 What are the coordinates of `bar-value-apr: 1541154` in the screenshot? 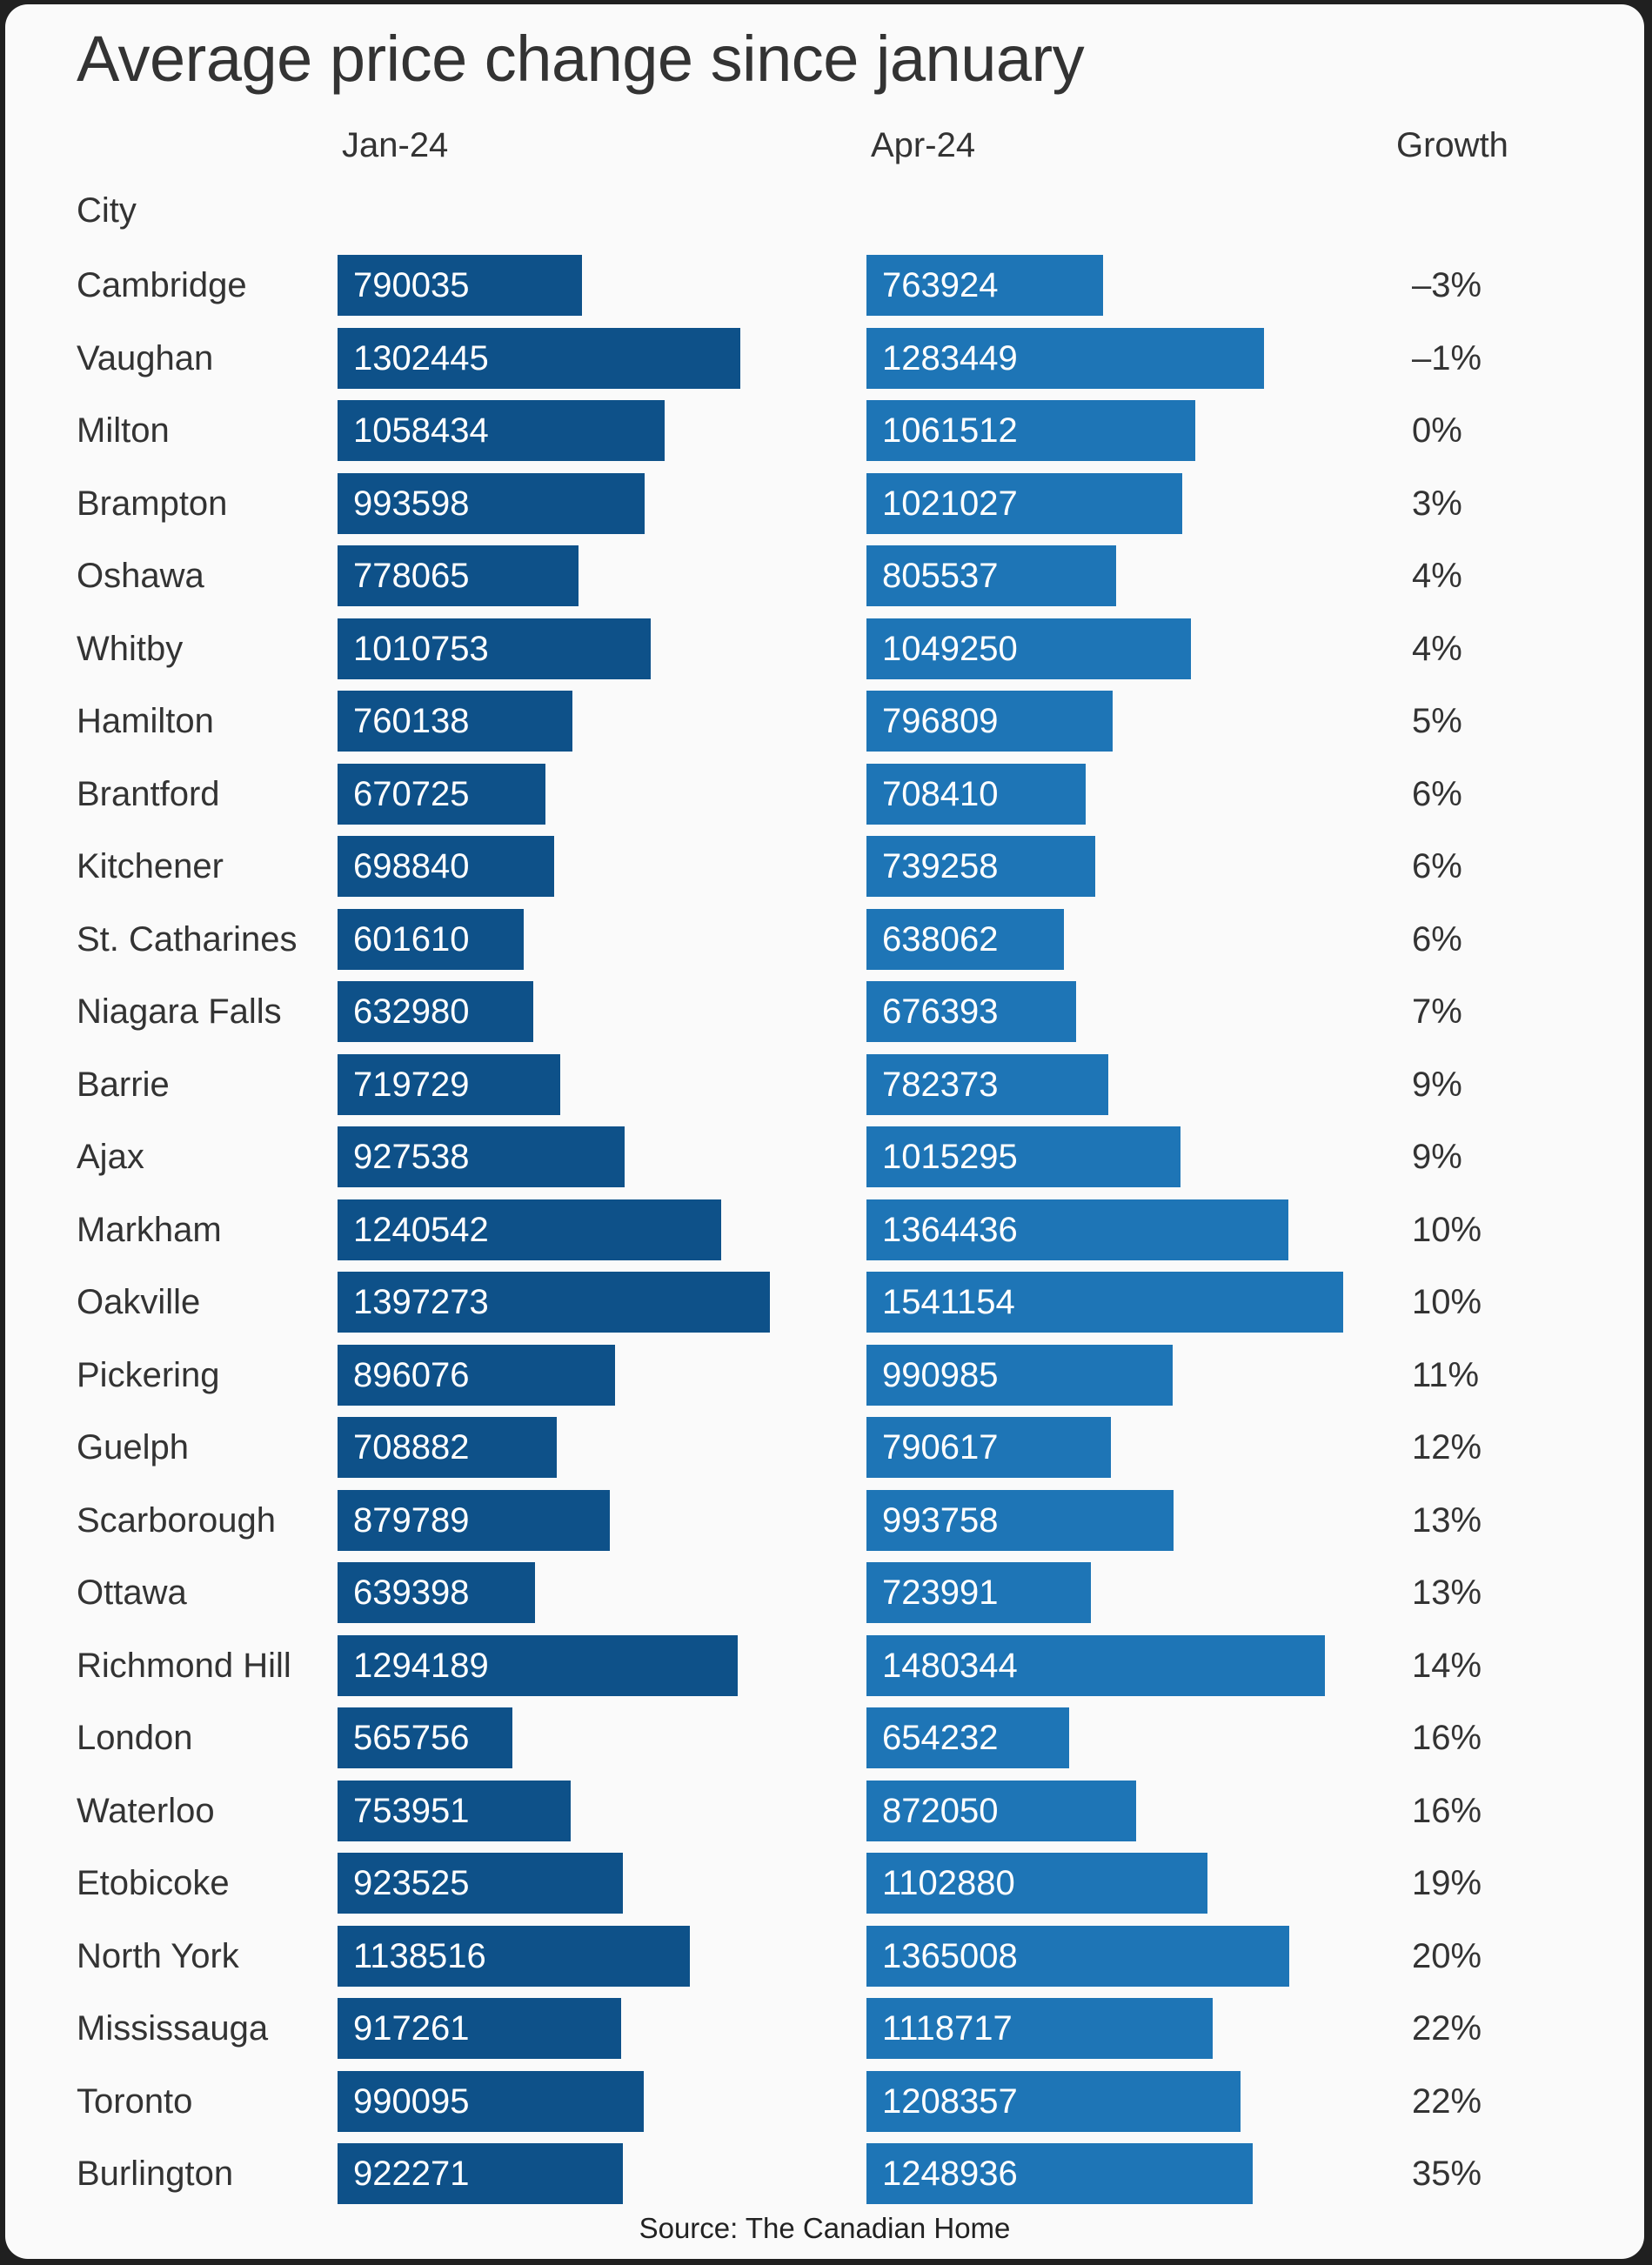 It's located at (948, 1302).